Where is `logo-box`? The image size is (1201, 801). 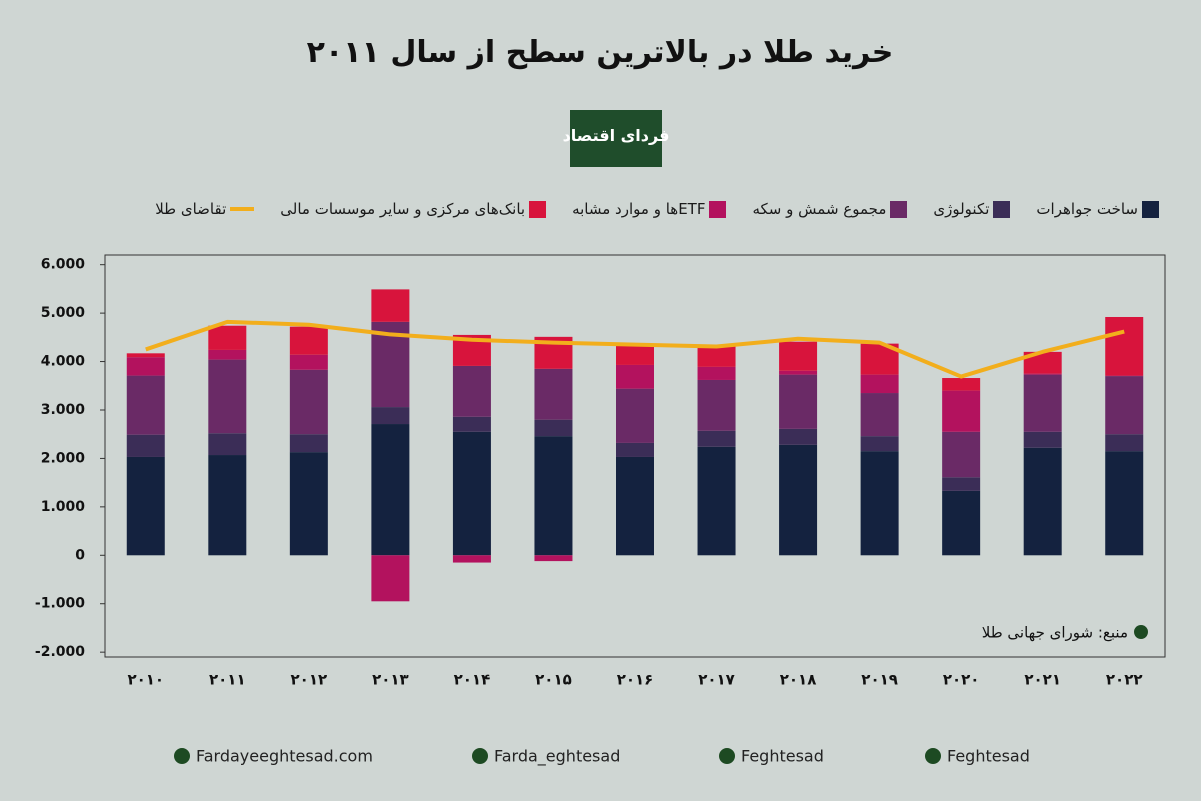
logo-box is located at coordinates (616, 138).